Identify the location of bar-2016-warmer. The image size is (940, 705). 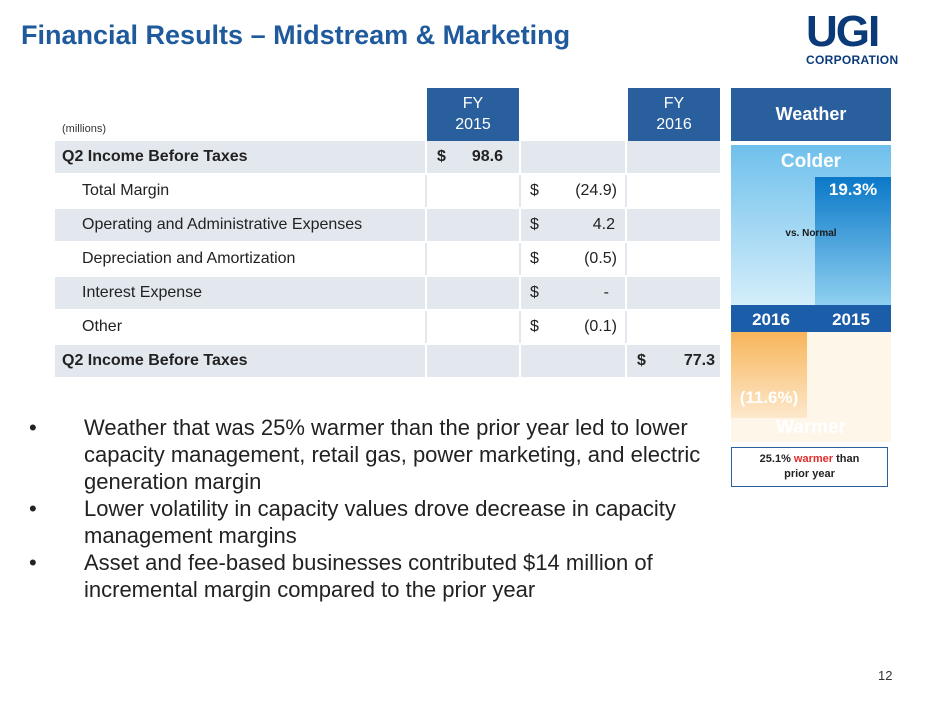
(769, 375).